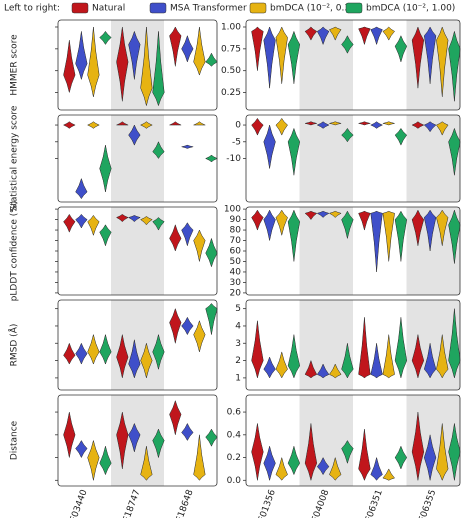  Describe the element at coordinates (236, 241) in the screenshot. I see `y-tick-label: 70` at that location.